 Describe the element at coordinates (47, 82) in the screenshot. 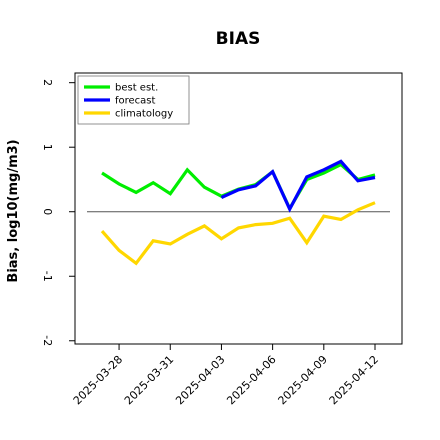

I see `y-tick-label: 2` at that location.